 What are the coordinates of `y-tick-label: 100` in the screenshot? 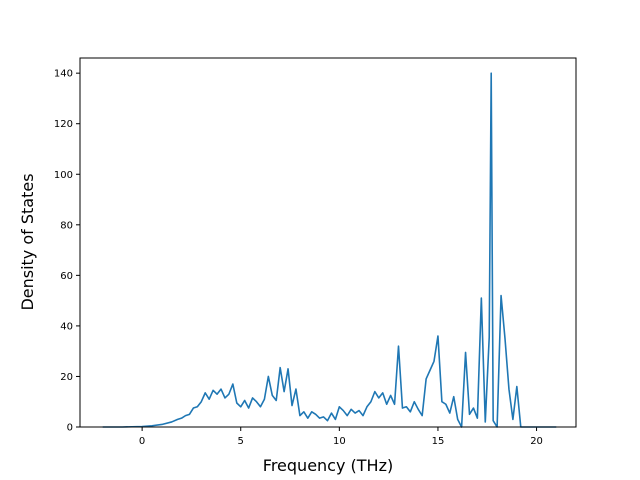 It's located at (63, 175).